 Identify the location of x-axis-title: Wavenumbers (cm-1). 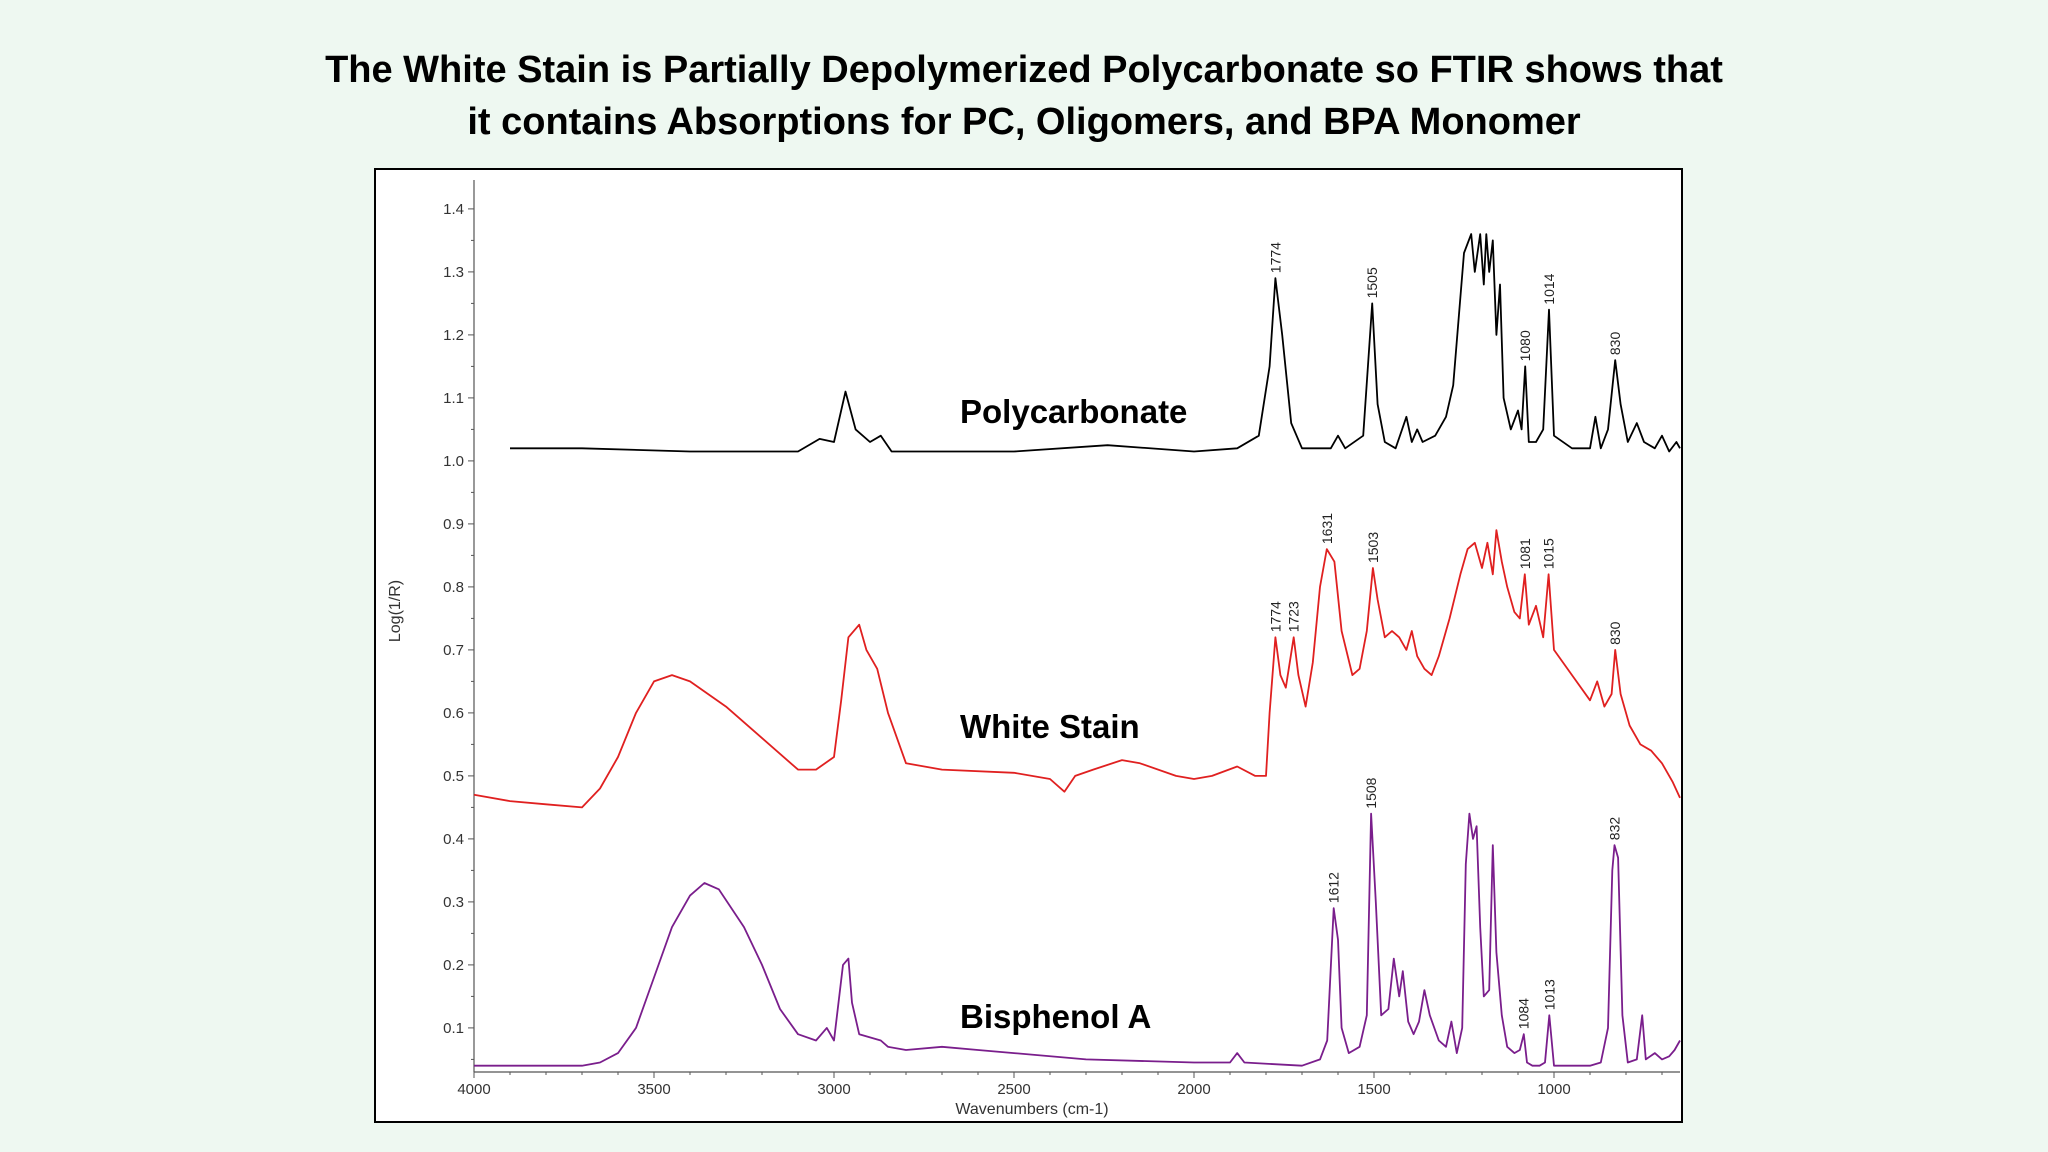
(1031, 1109).